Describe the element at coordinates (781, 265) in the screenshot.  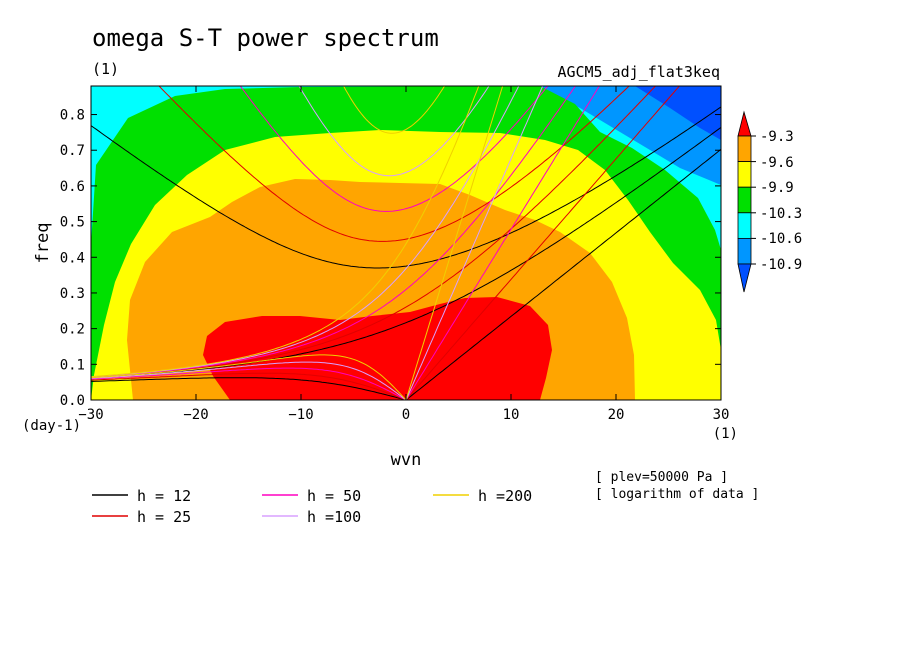
I see `colorbar-label-5: -10.9` at that location.